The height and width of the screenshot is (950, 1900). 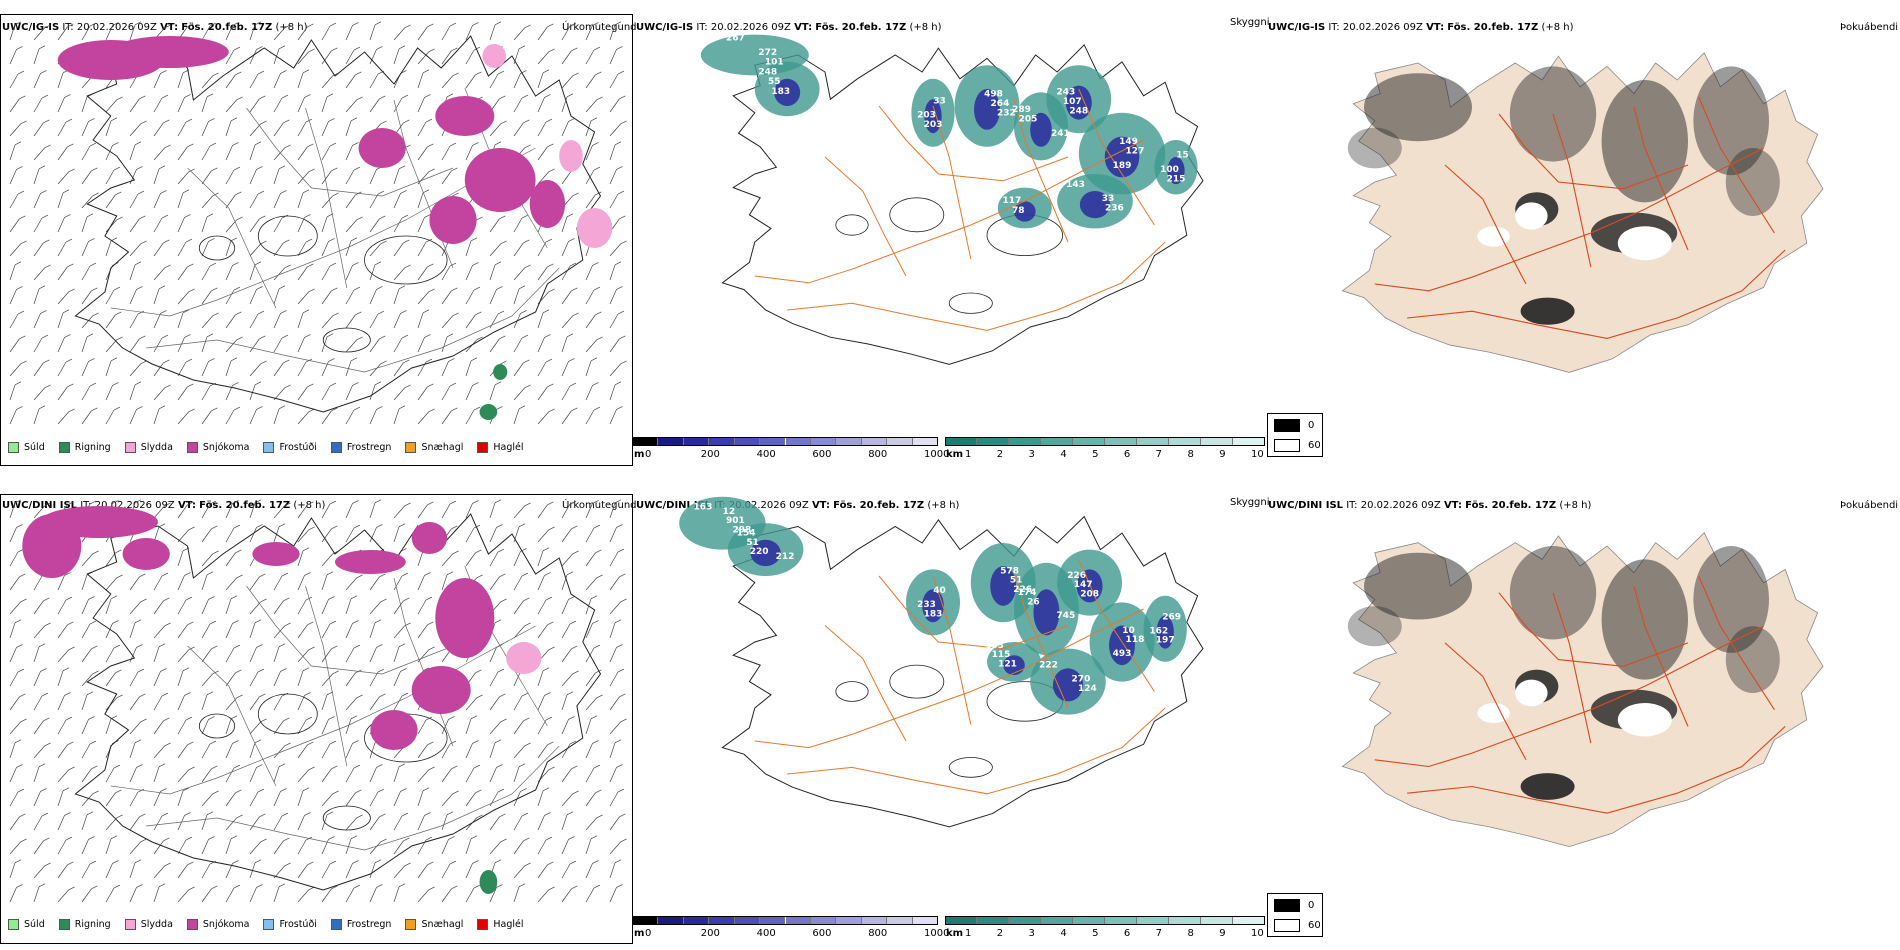 What do you see at coordinates (767, 53) in the screenshot?
I see `visibility-value-label: 272` at bounding box center [767, 53].